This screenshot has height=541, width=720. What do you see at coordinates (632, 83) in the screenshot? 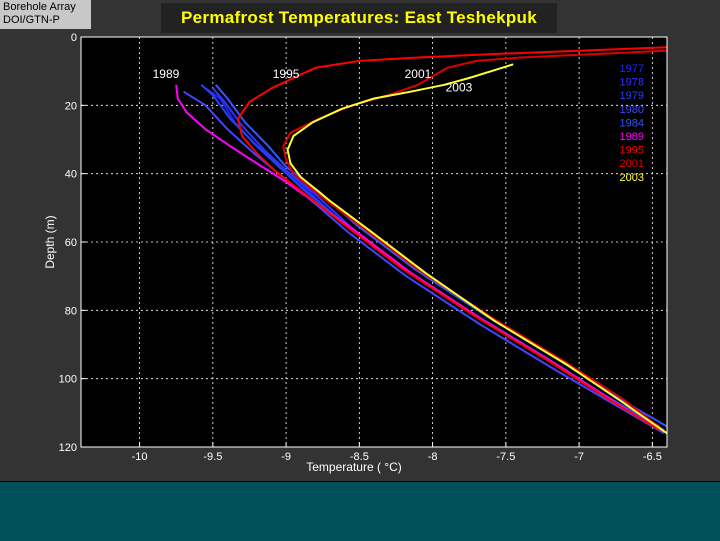
I see `legend-entry: 1978` at bounding box center [632, 83].